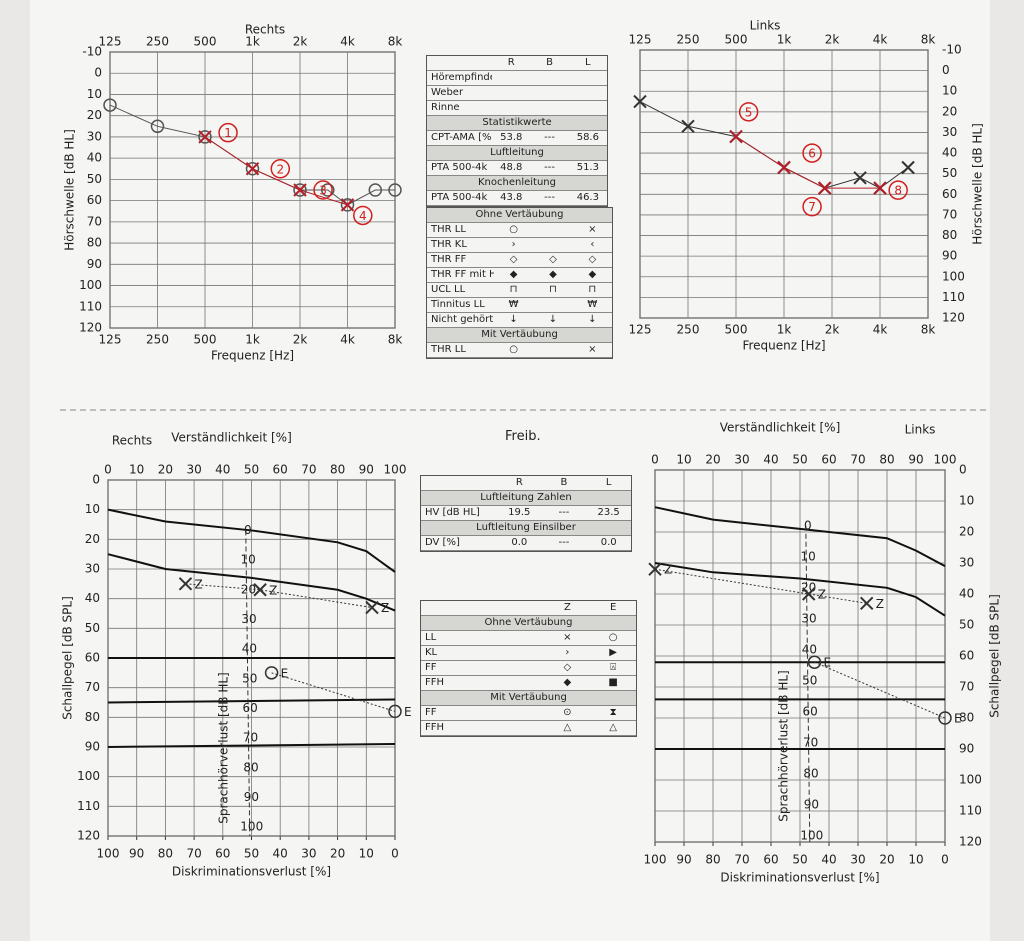  What do you see at coordinates (810, 711) in the screenshot?
I see `inner-tick-label: 60` at bounding box center [810, 711].